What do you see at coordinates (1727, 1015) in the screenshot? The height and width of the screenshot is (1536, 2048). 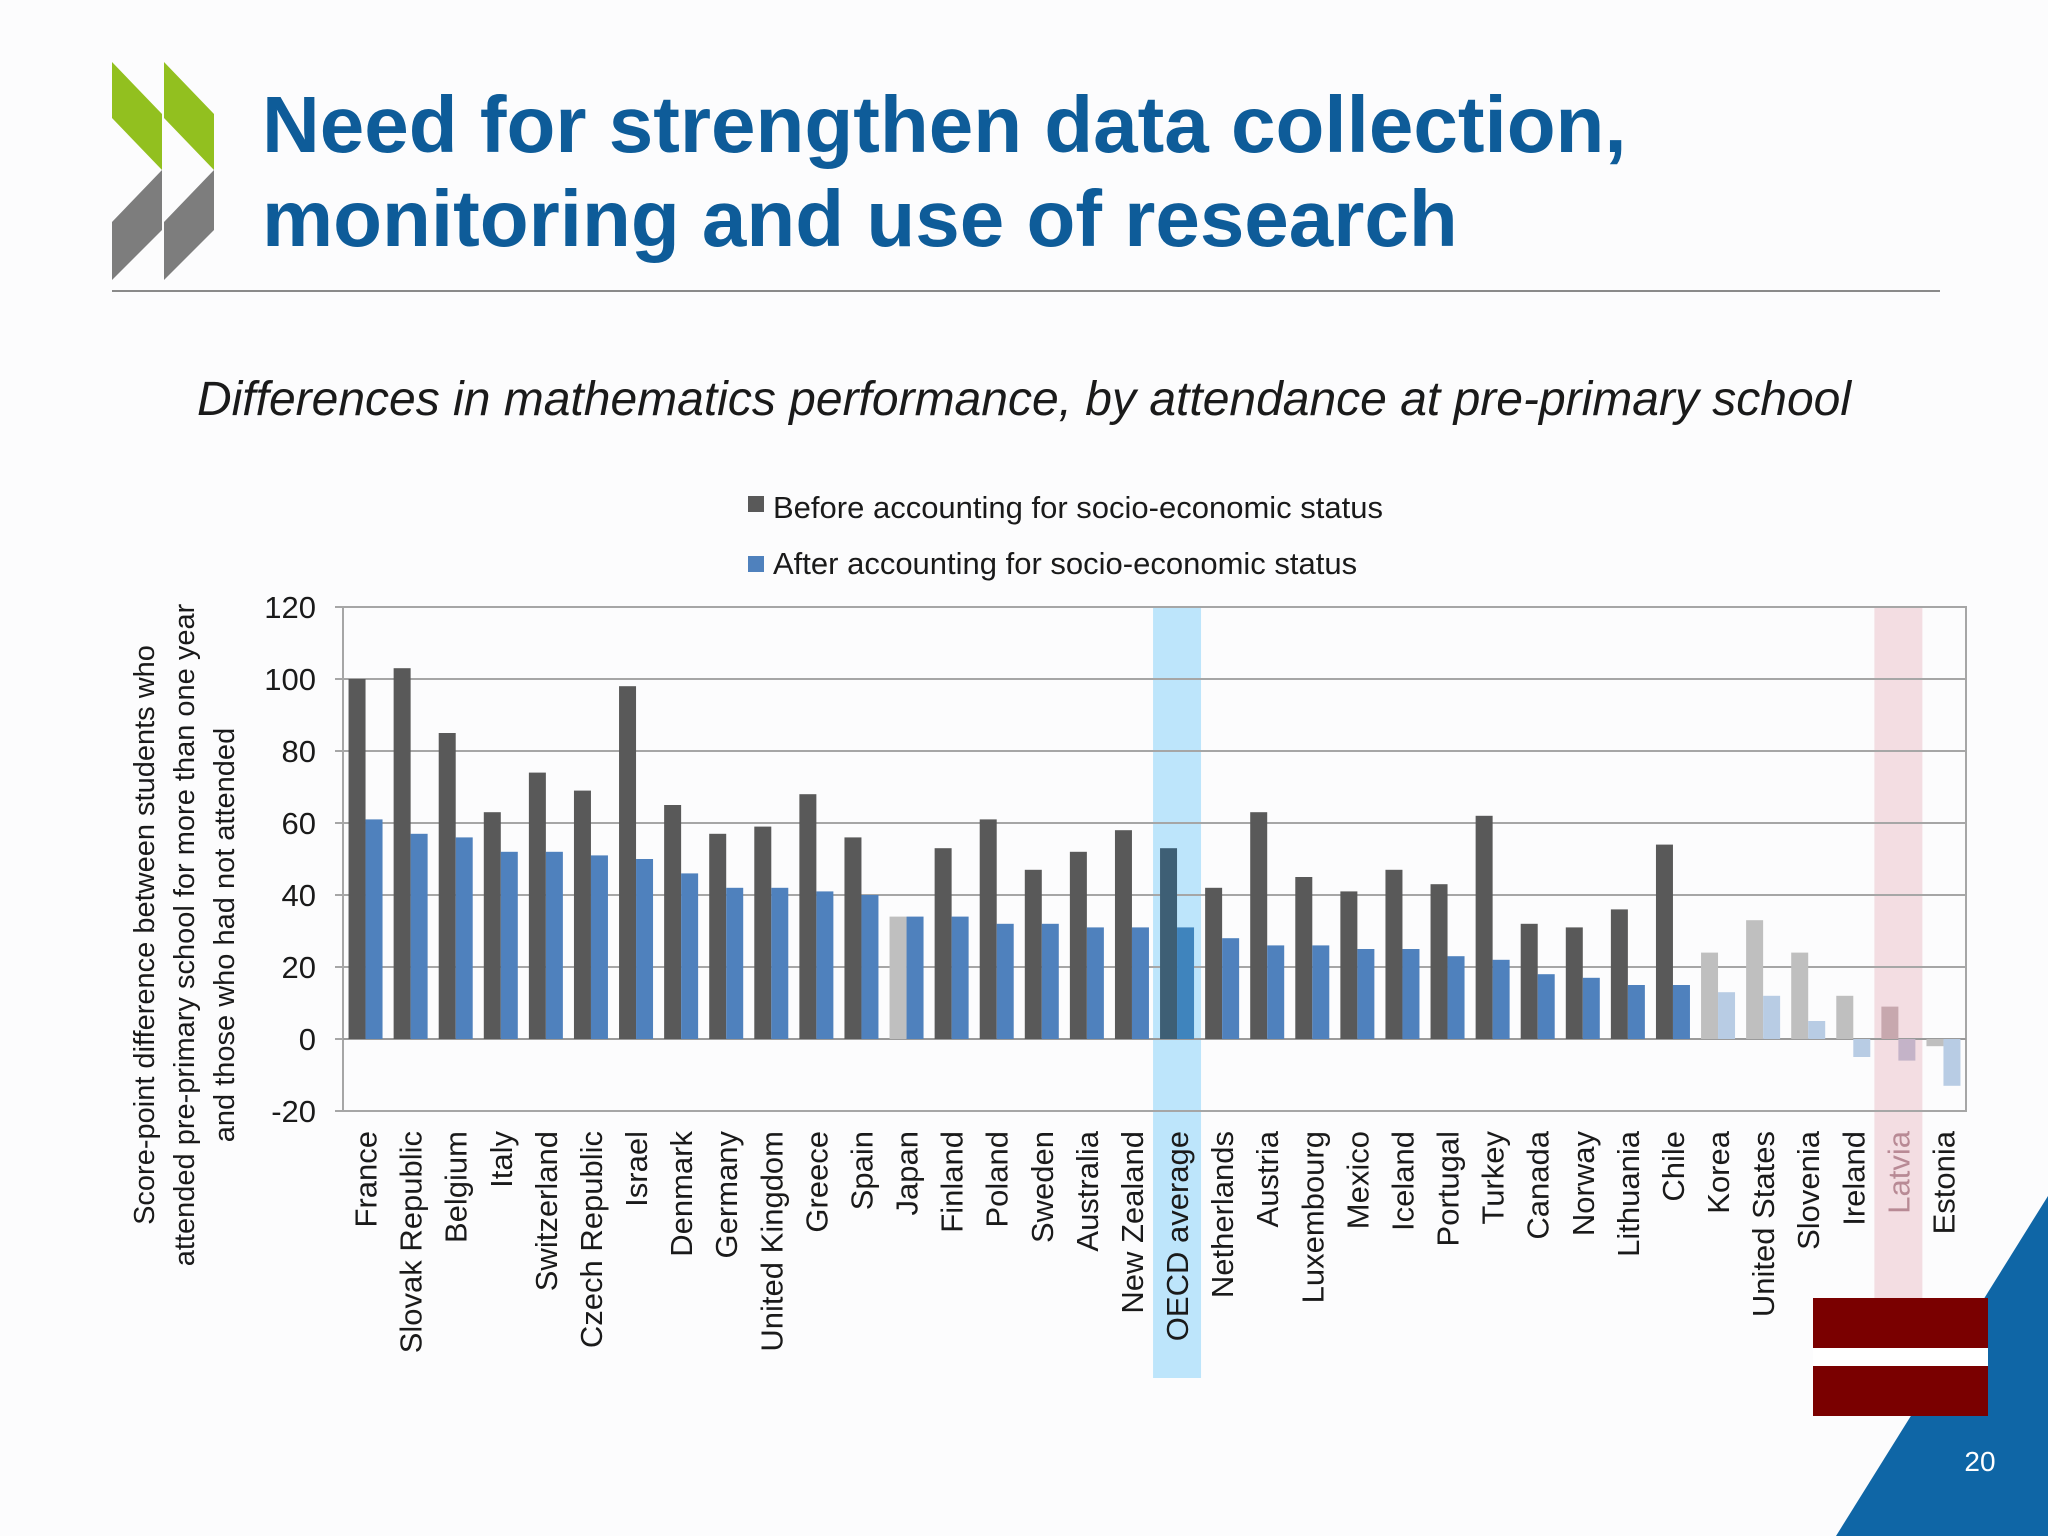 I see `bar-after-korea` at bounding box center [1727, 1015].